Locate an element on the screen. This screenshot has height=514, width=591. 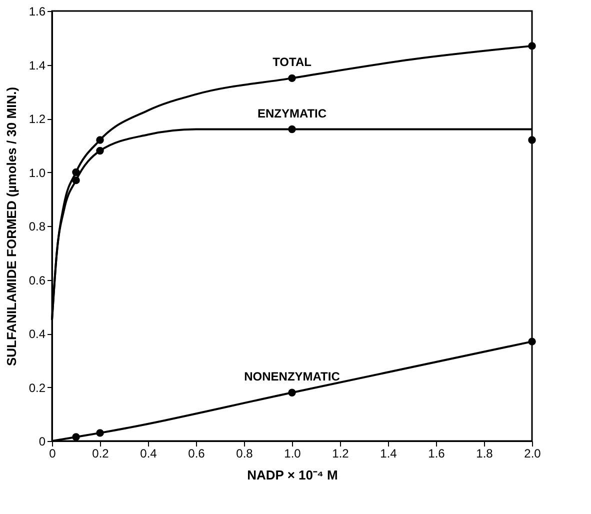
x-tick-label: 1.2 is located at coordinates (341, 453).